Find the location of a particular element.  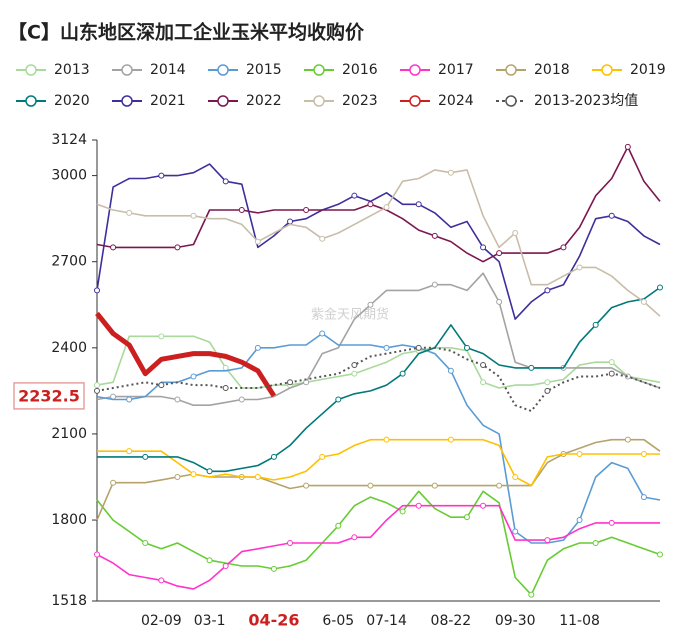

x-tick-label: 11-08 is located at coordinates (579, 621).